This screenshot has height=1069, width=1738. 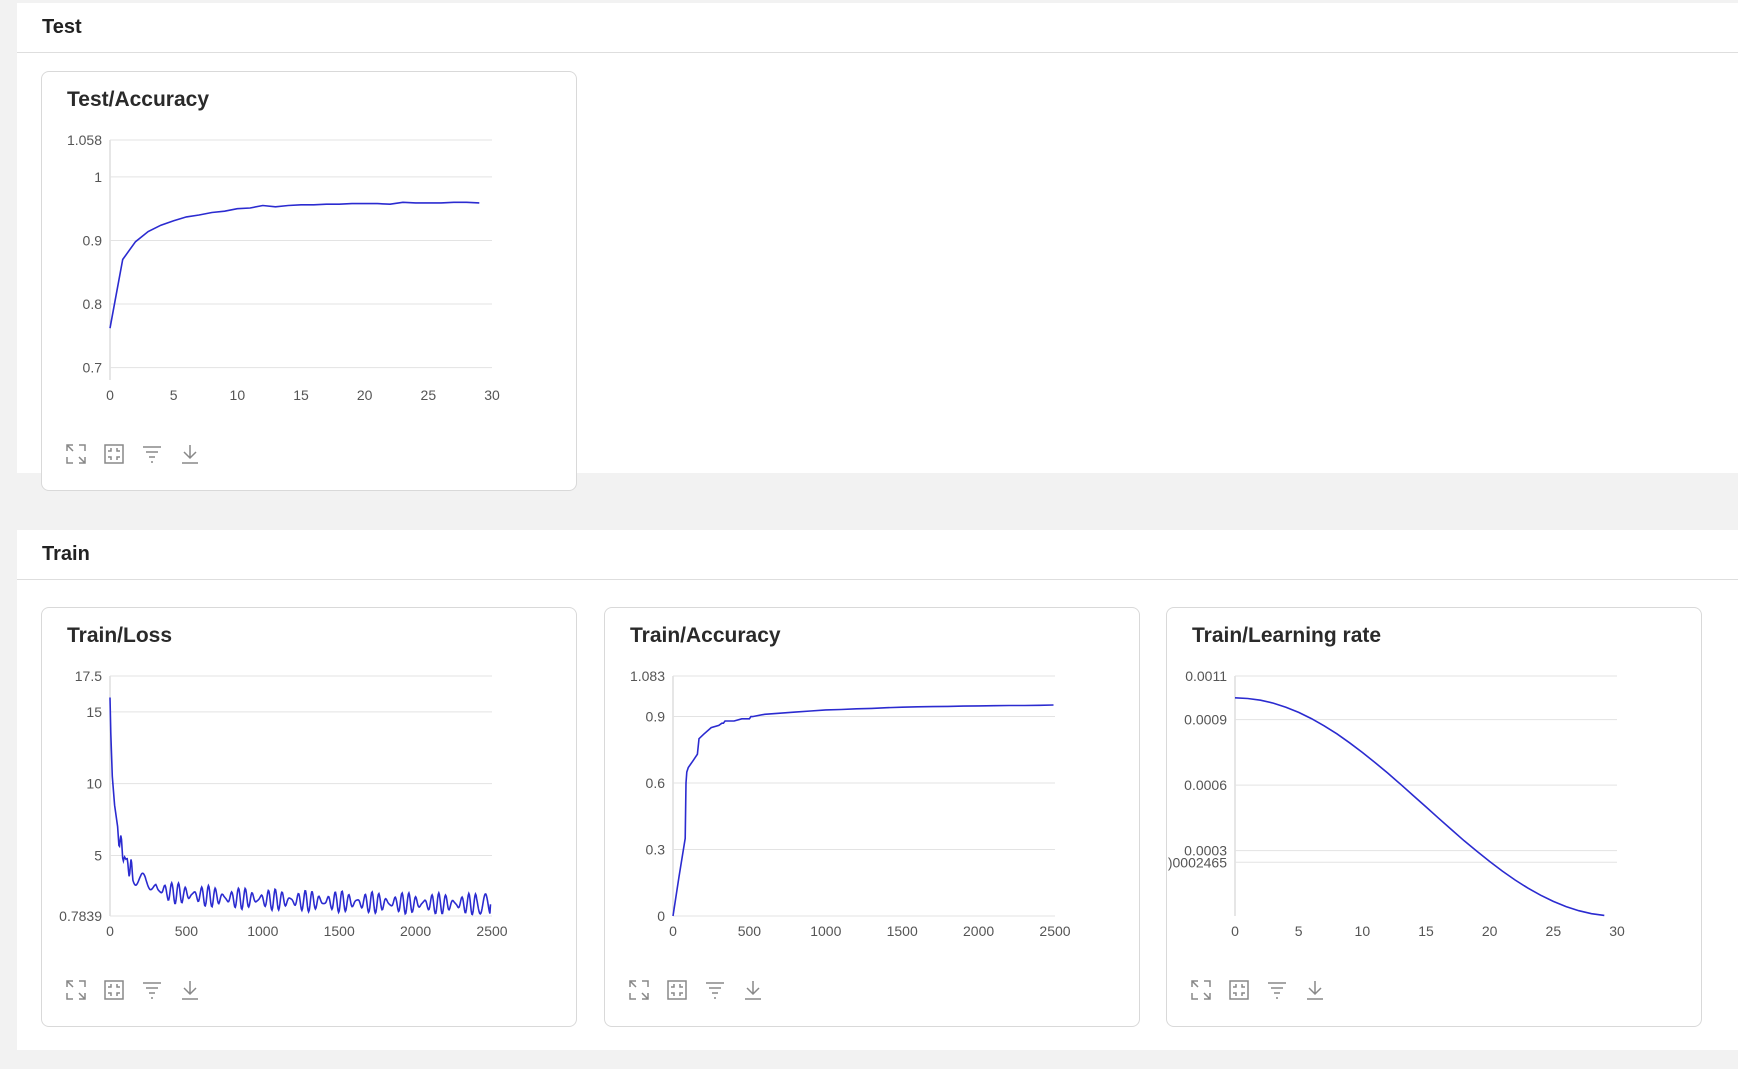 I want to click on y-tick-label: 10, so click(x=94, y=784).